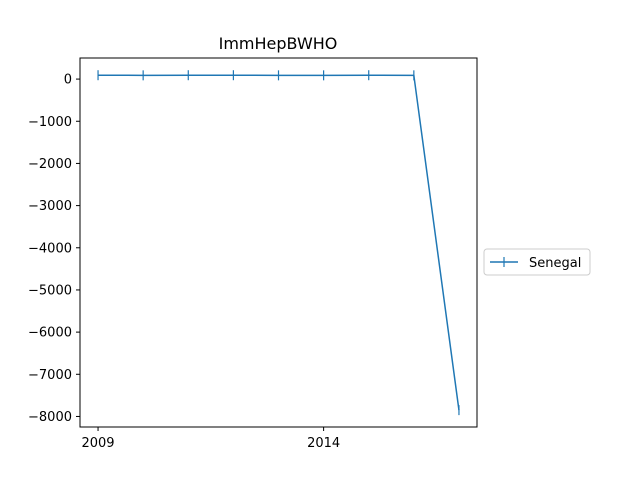 The image size is (640, 480). What do you see at coordinates (50, 206) in the screenshot?
I see `y-tick-label: −3000` at bounding box center [50, 206].